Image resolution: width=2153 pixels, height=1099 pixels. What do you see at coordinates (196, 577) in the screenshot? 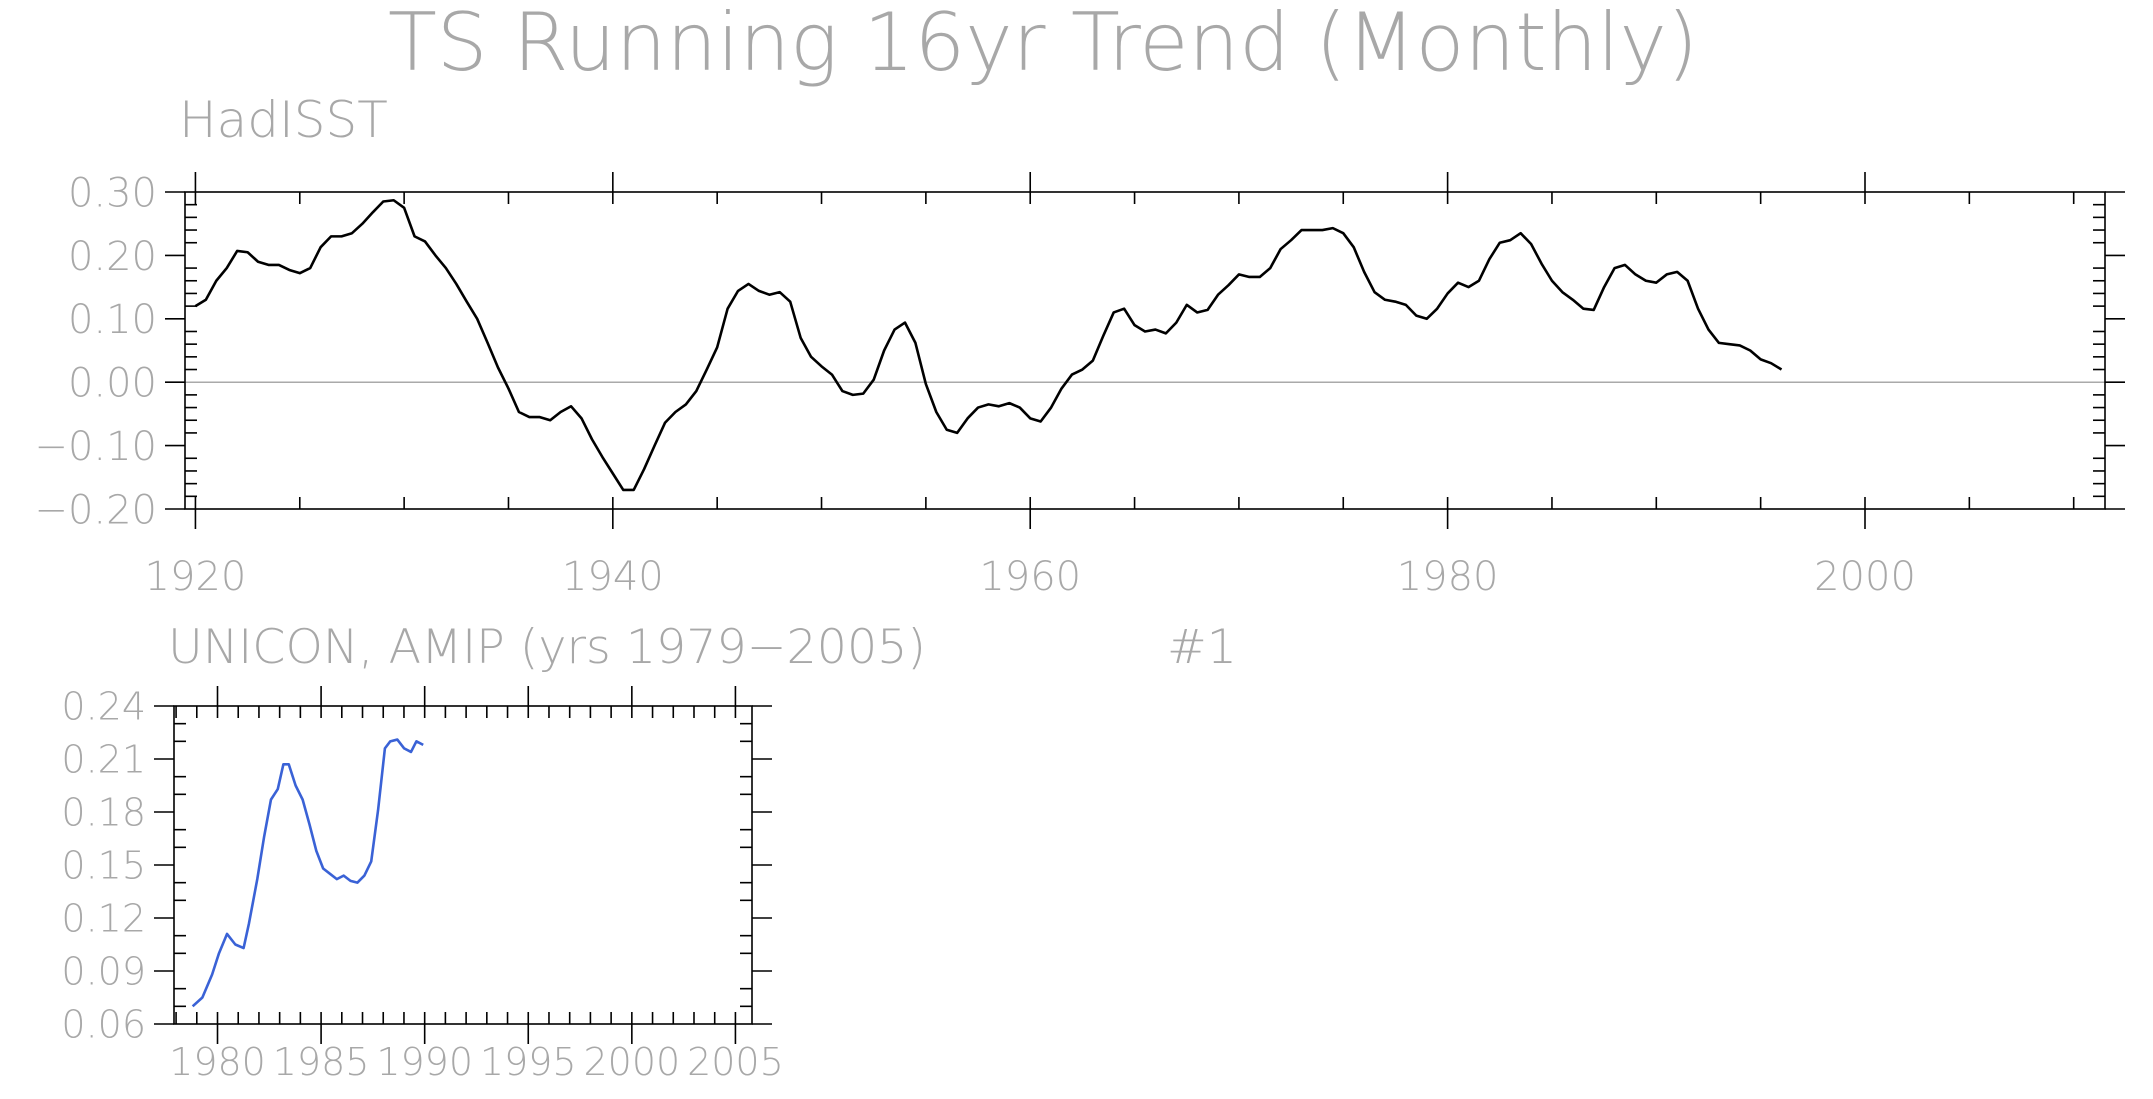
I see `x-tick-label: 1920` at bounding box center [196, 577].